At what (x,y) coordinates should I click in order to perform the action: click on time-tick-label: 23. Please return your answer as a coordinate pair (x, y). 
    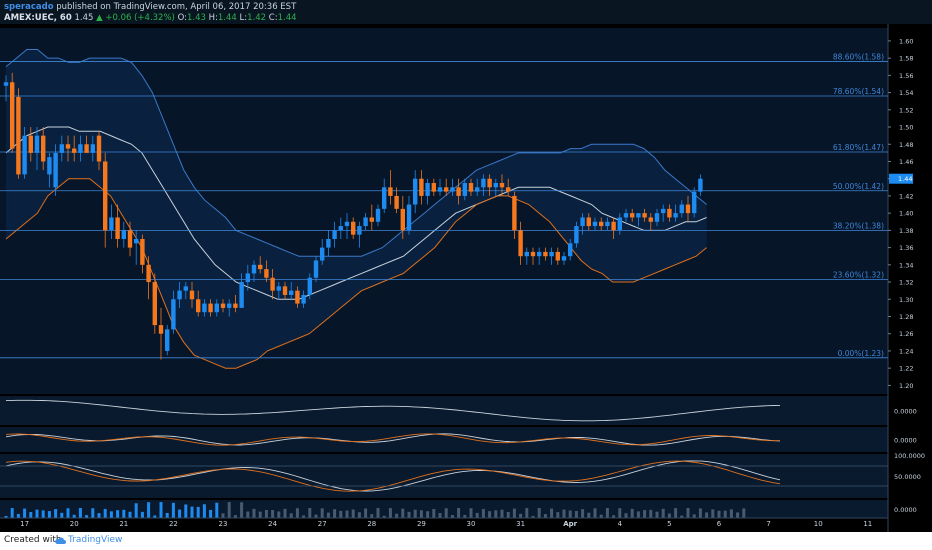
    Looking at the image, I should click on (223, 524).